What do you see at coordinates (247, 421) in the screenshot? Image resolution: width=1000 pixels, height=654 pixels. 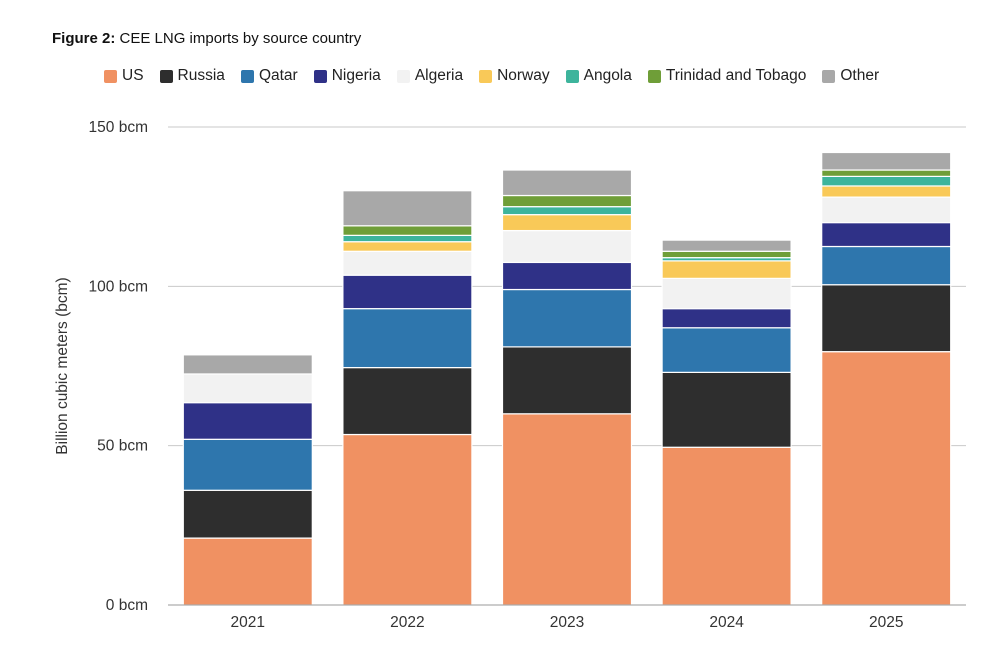 I see `bar-segment-nigeria-2021` at bounding box center [247, 421].